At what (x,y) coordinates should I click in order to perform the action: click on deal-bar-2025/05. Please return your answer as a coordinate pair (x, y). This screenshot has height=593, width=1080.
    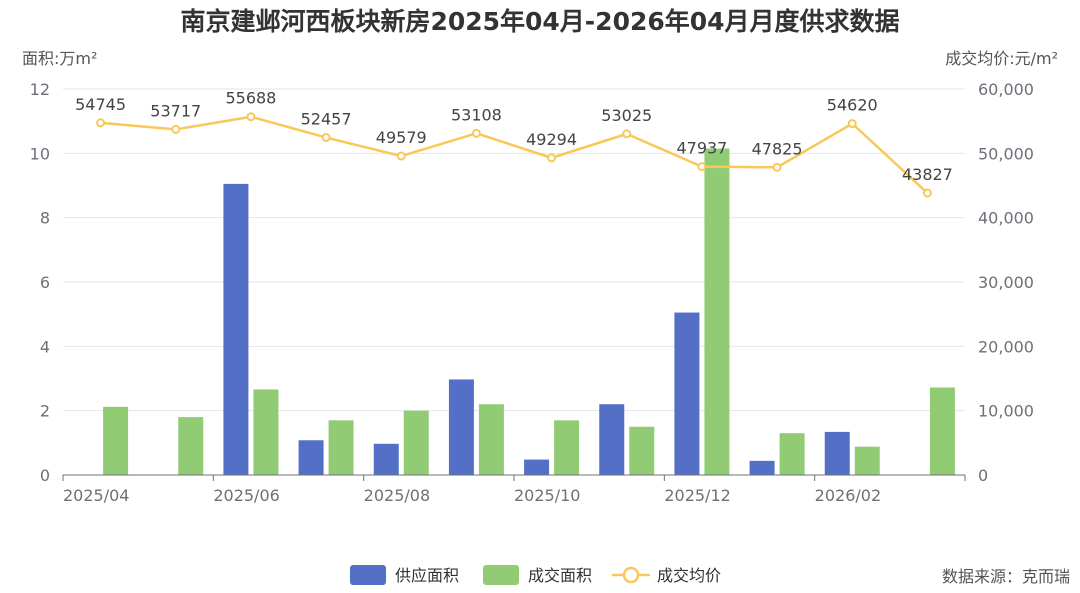
    Looking at the image, I should click on (191, 446).